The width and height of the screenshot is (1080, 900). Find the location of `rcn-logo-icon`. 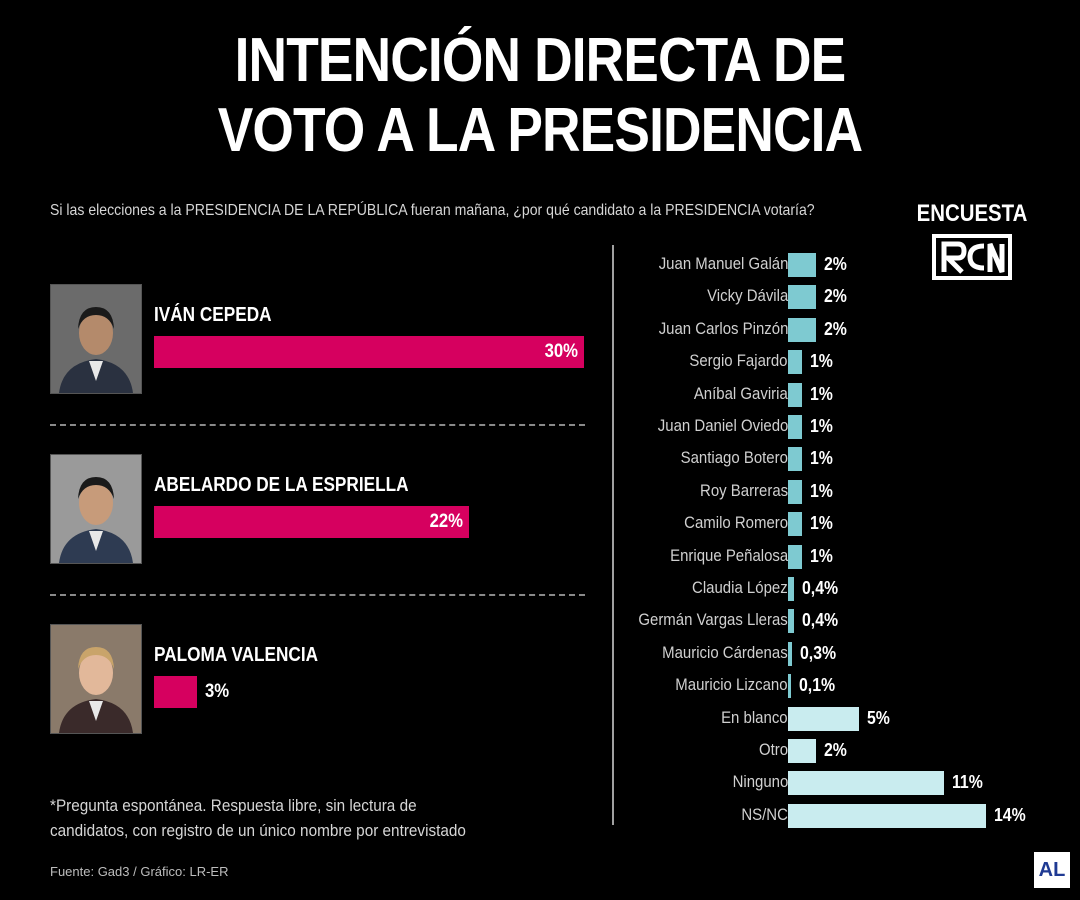

rcn-logo-icon is located at coordinates (972, 257).